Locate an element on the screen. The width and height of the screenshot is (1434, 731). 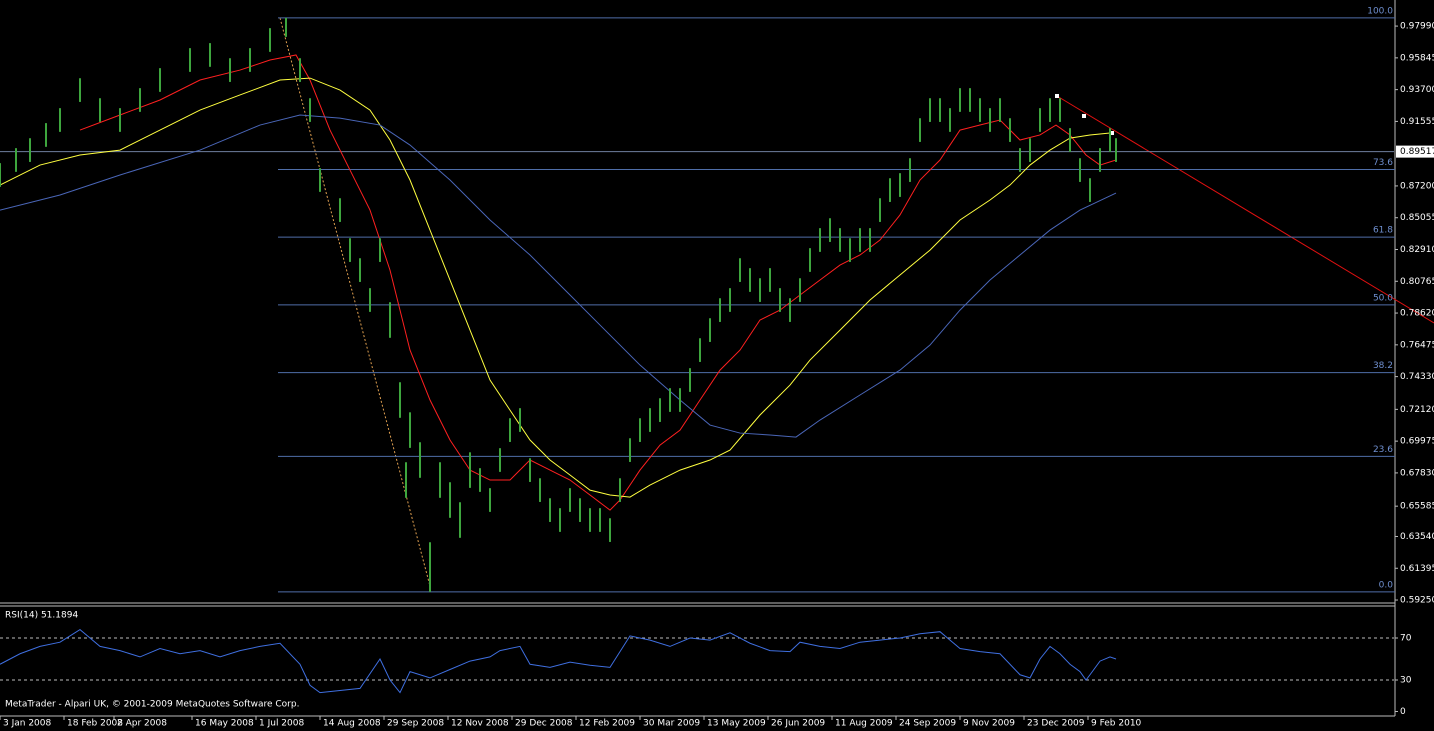
y-tick-label: 0.59250 is located at coordinates (1417, 601).